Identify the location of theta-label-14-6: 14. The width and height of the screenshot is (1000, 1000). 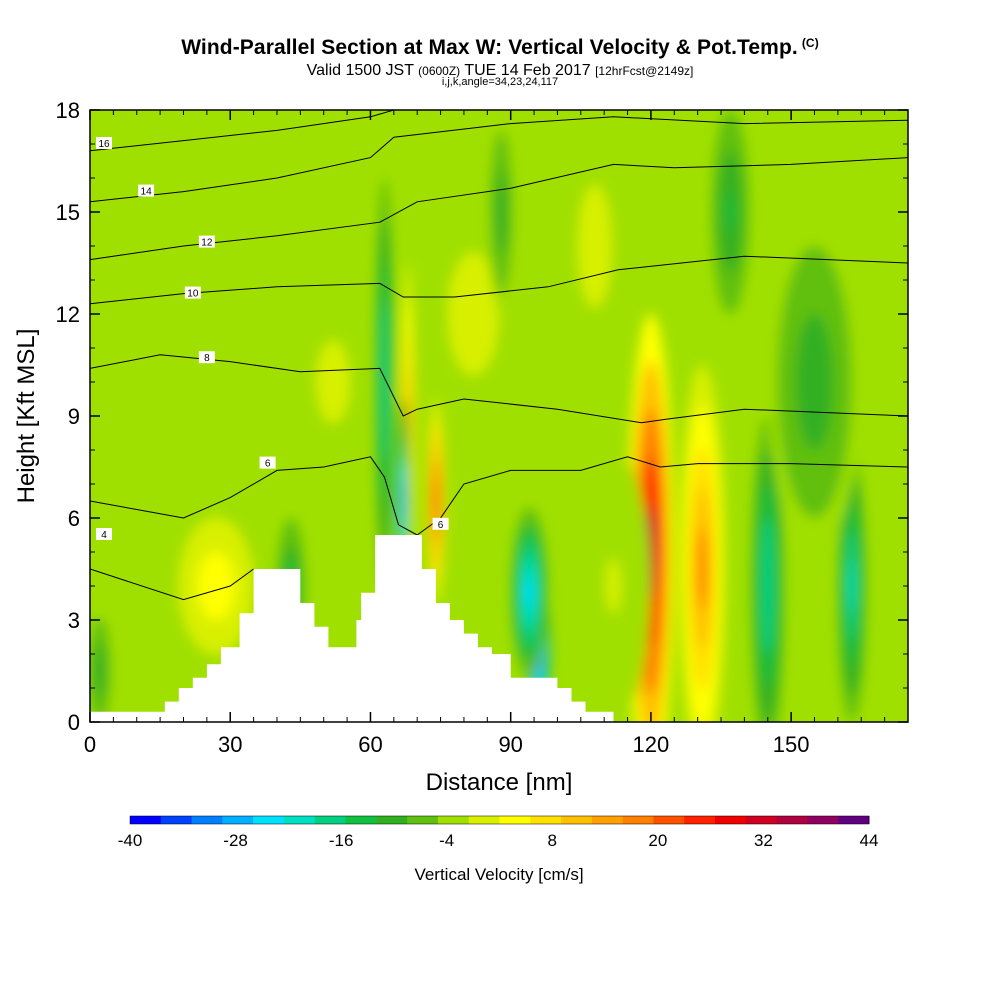
(146, 191).